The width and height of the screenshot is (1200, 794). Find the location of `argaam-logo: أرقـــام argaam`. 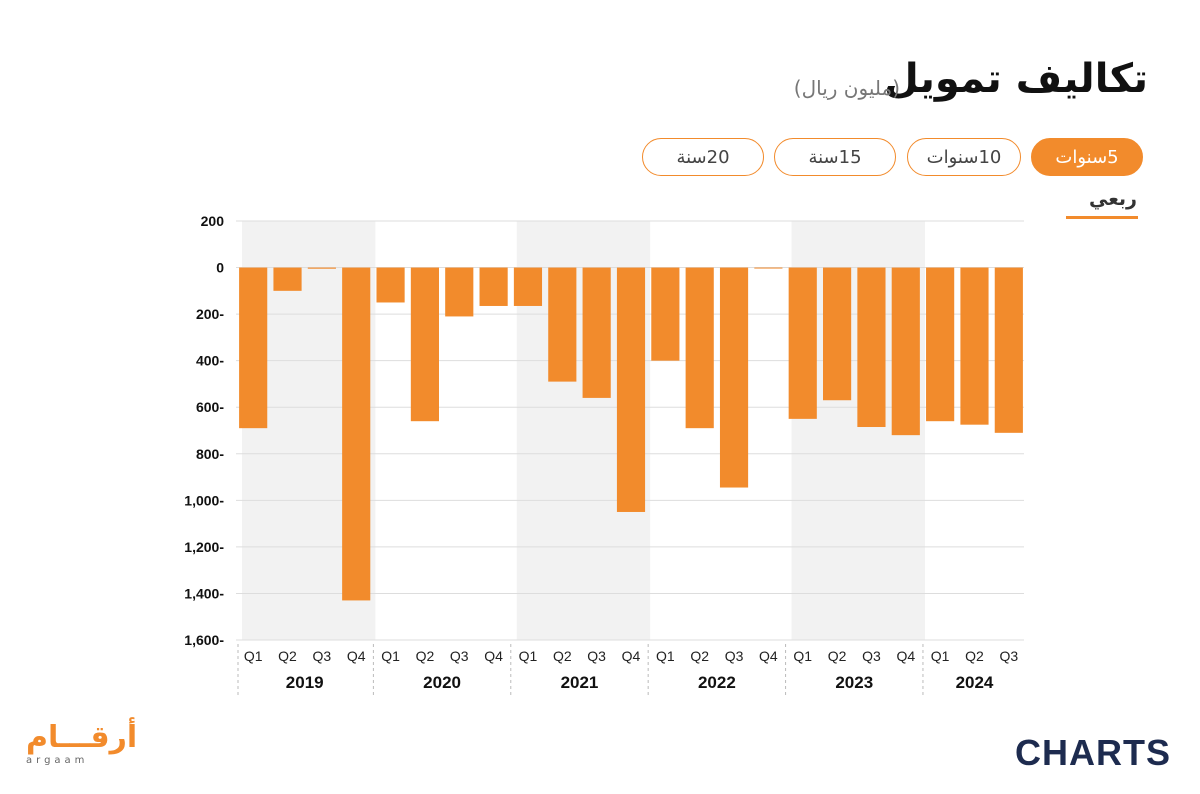

argaam-logo: أرقـــام argaam is located at coordinates (82, 743).